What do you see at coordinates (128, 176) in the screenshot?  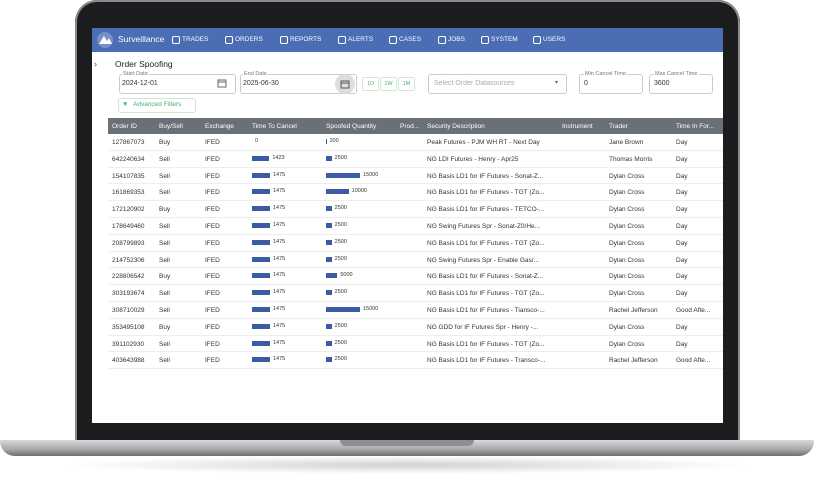 I see `cell: 154107835` at bounding box center [128, 176].